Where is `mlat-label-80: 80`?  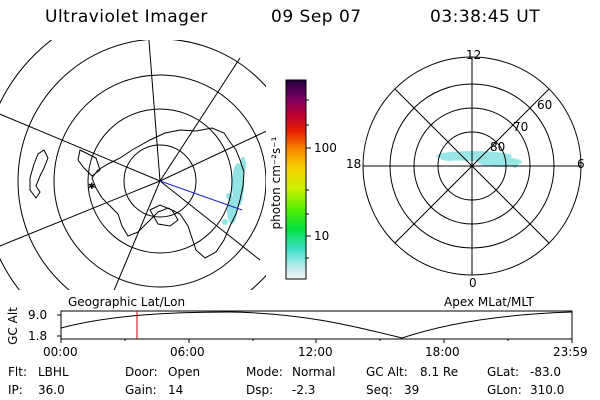
mlat-label-80: 80 is located at coordinates (498, 147).